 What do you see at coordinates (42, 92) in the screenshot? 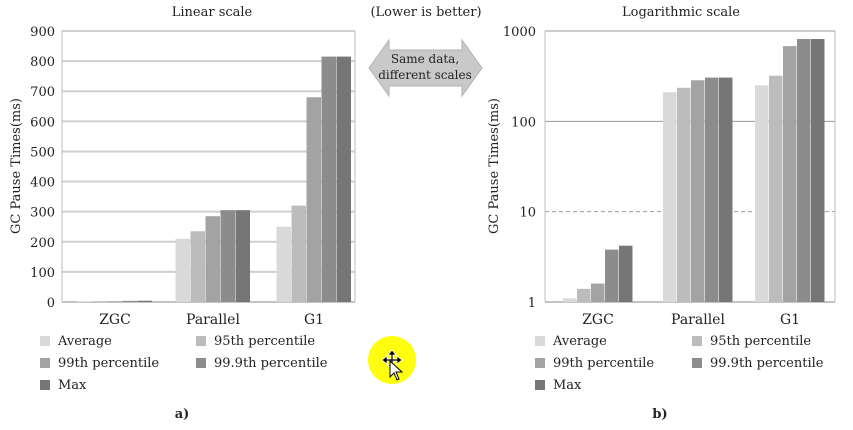
I see `y-tick-label: 700` at bounding box center [42, 92].